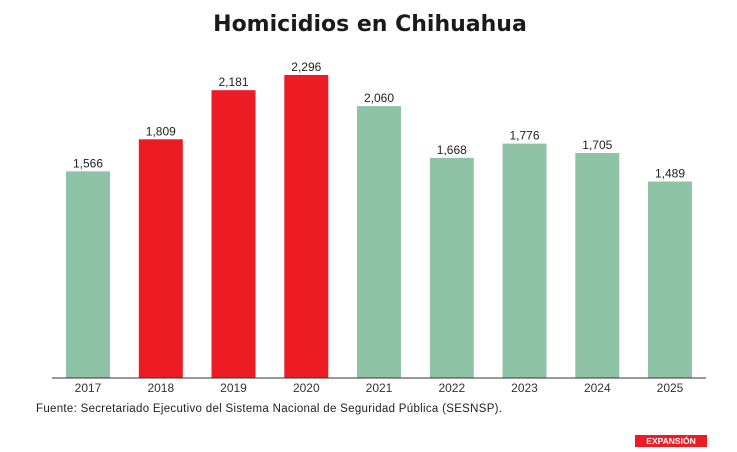 The height and width of the screenshot is (452, 737). I want to click on brand-logo: EXPANSIÓN, so click(671, 441).